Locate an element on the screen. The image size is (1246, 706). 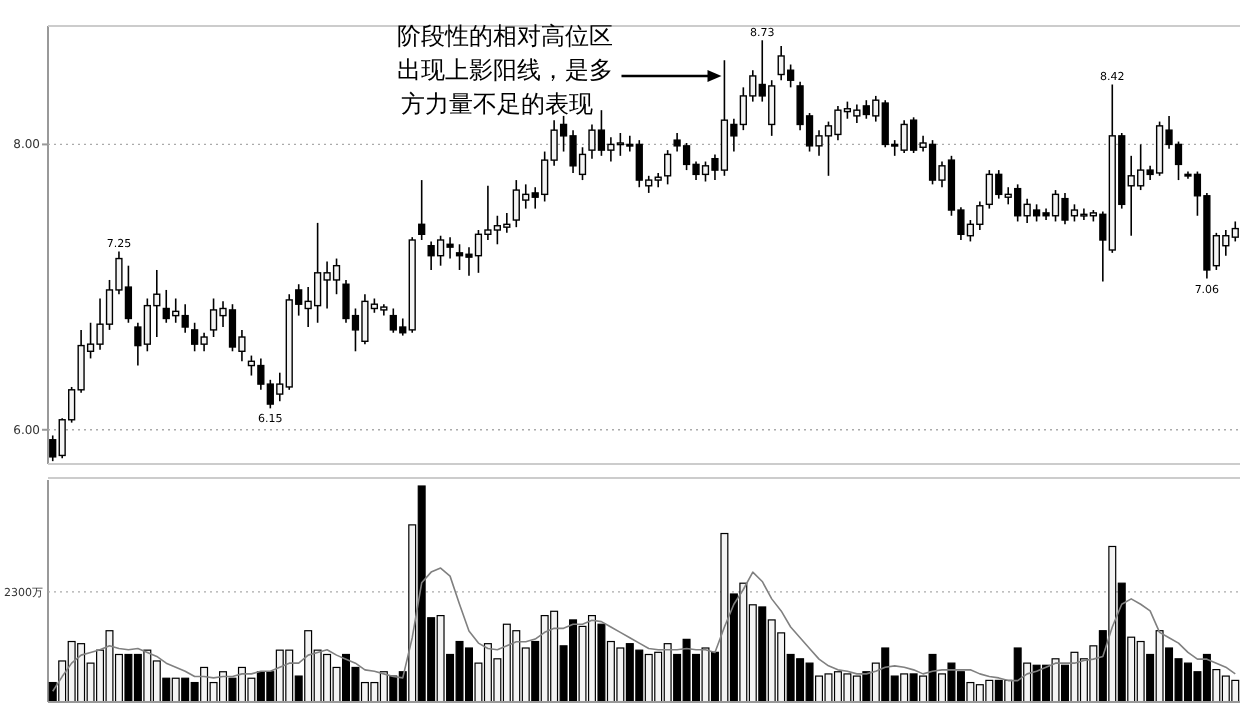
annotation: 阶段性的相对高位区出现上影阳线，是多方力量不足的表现 is located at coordinates (505, 70).